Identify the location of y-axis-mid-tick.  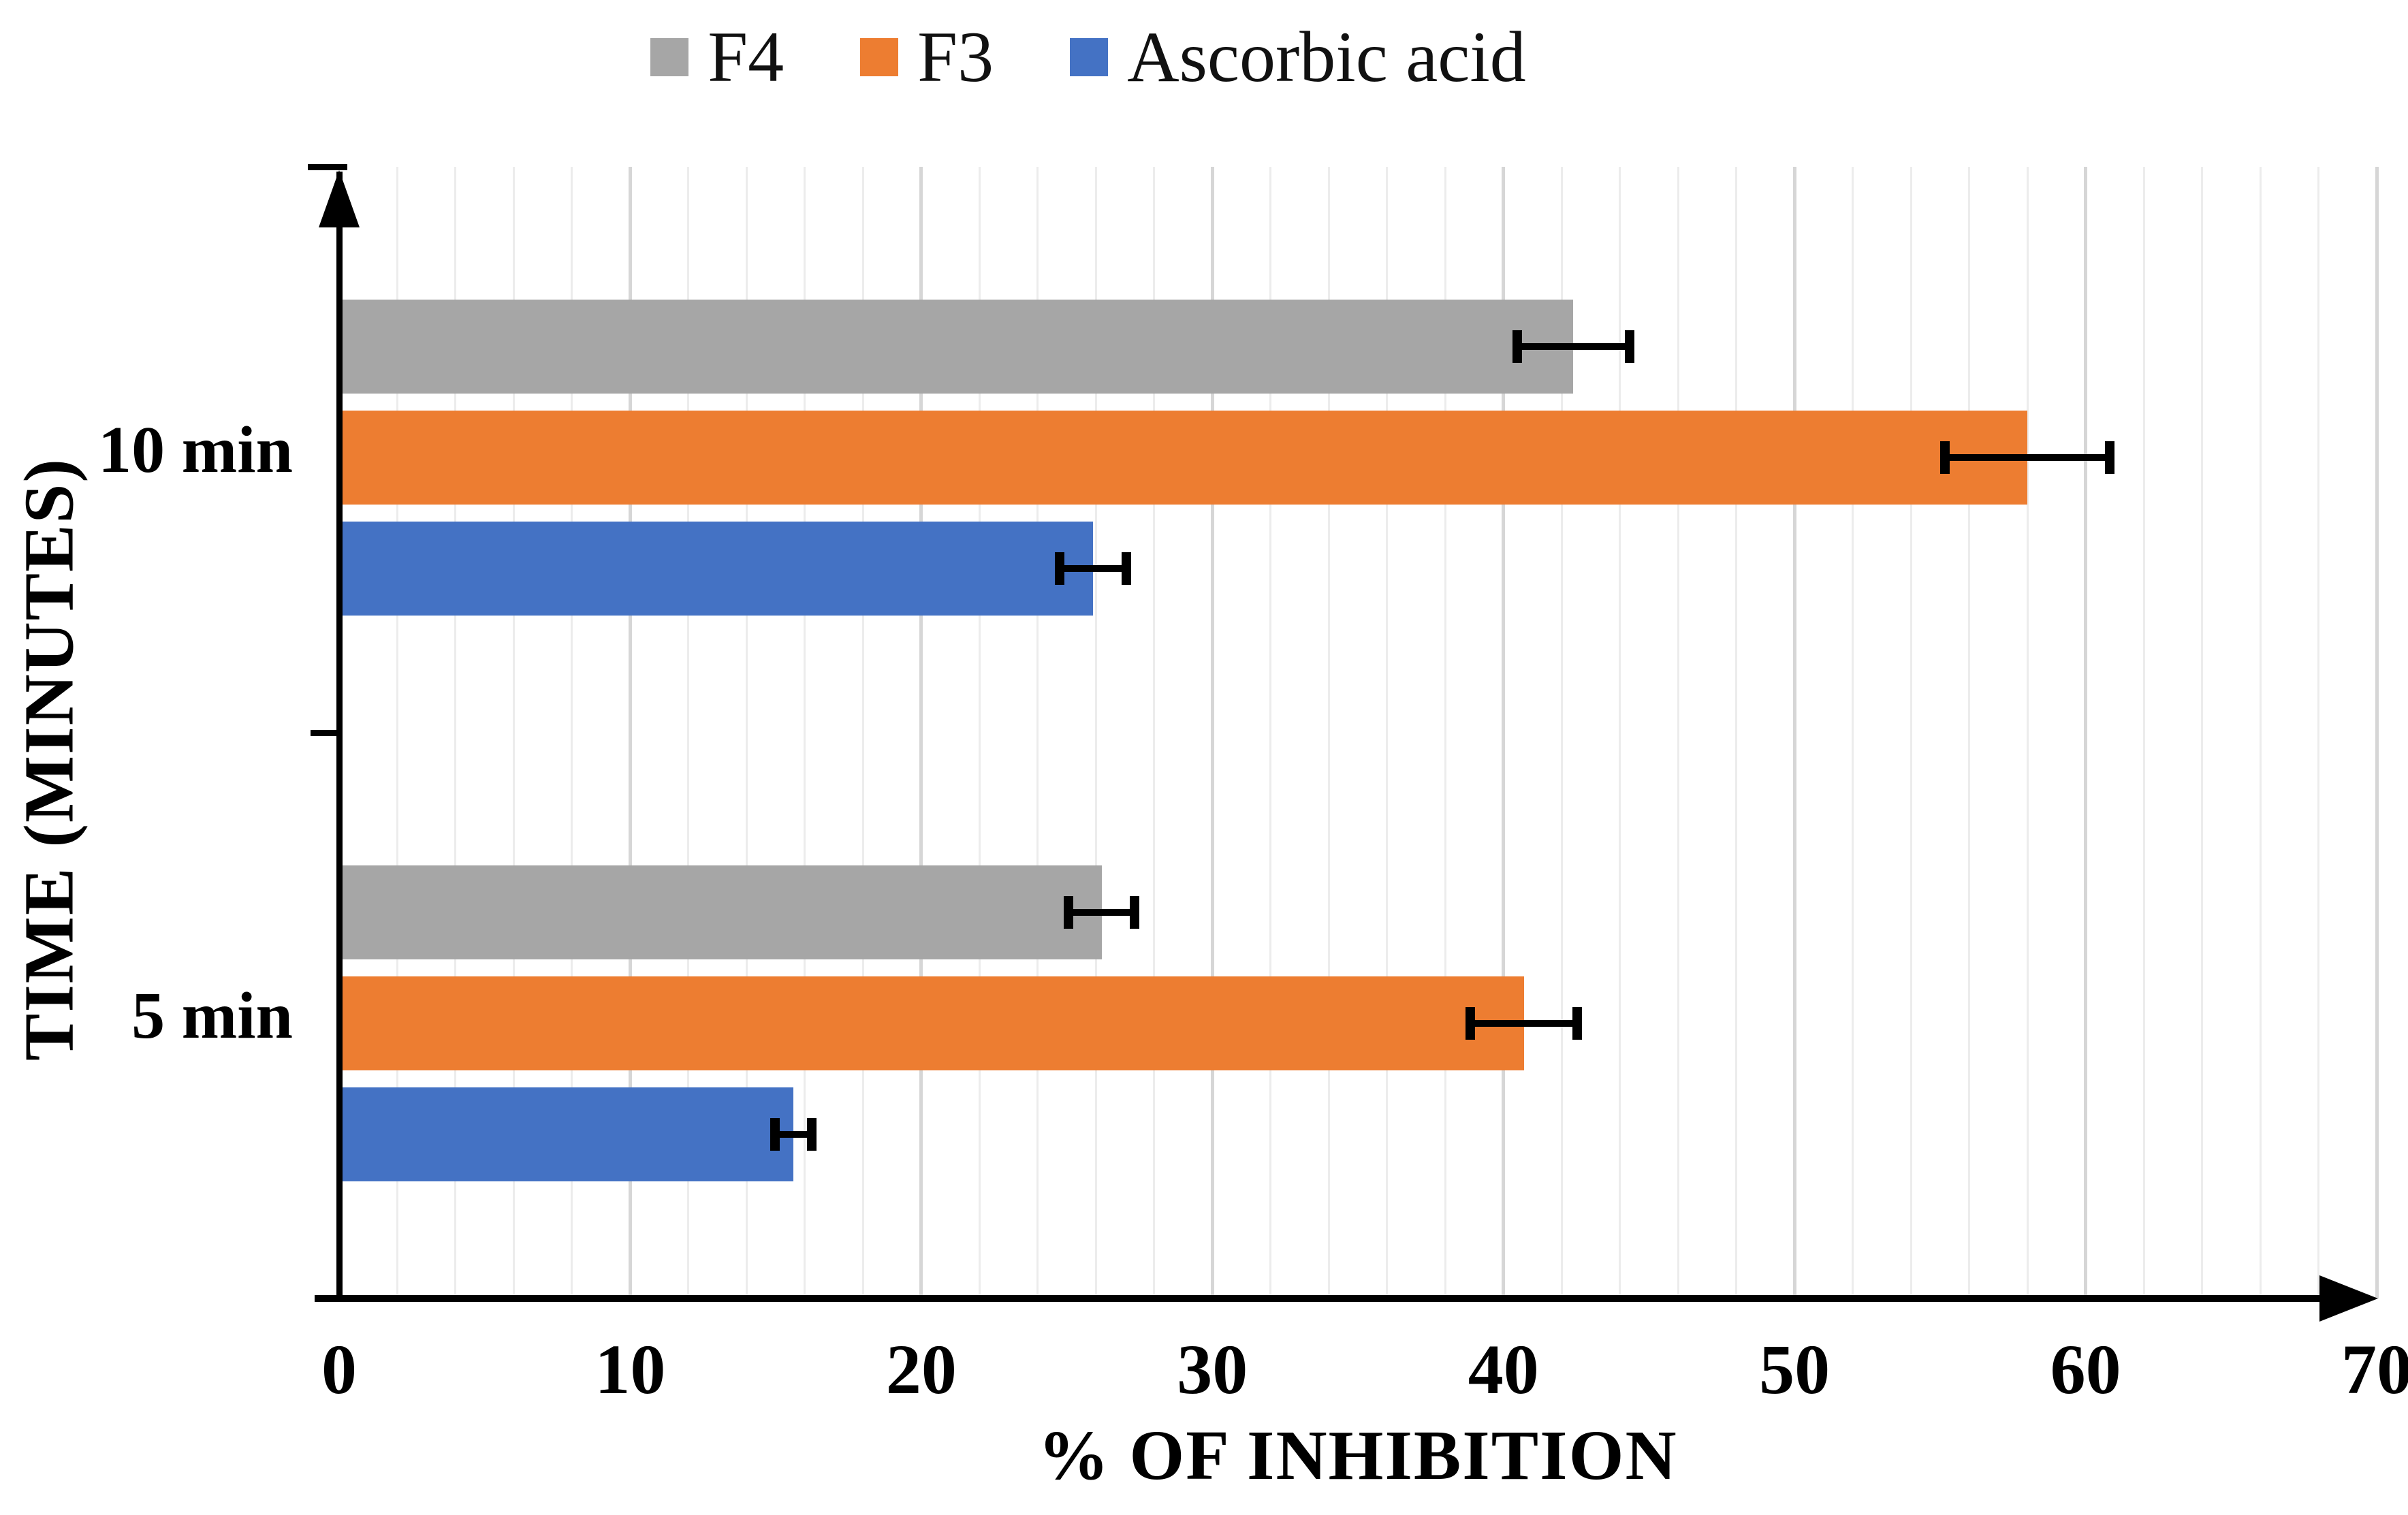
(325, 733).